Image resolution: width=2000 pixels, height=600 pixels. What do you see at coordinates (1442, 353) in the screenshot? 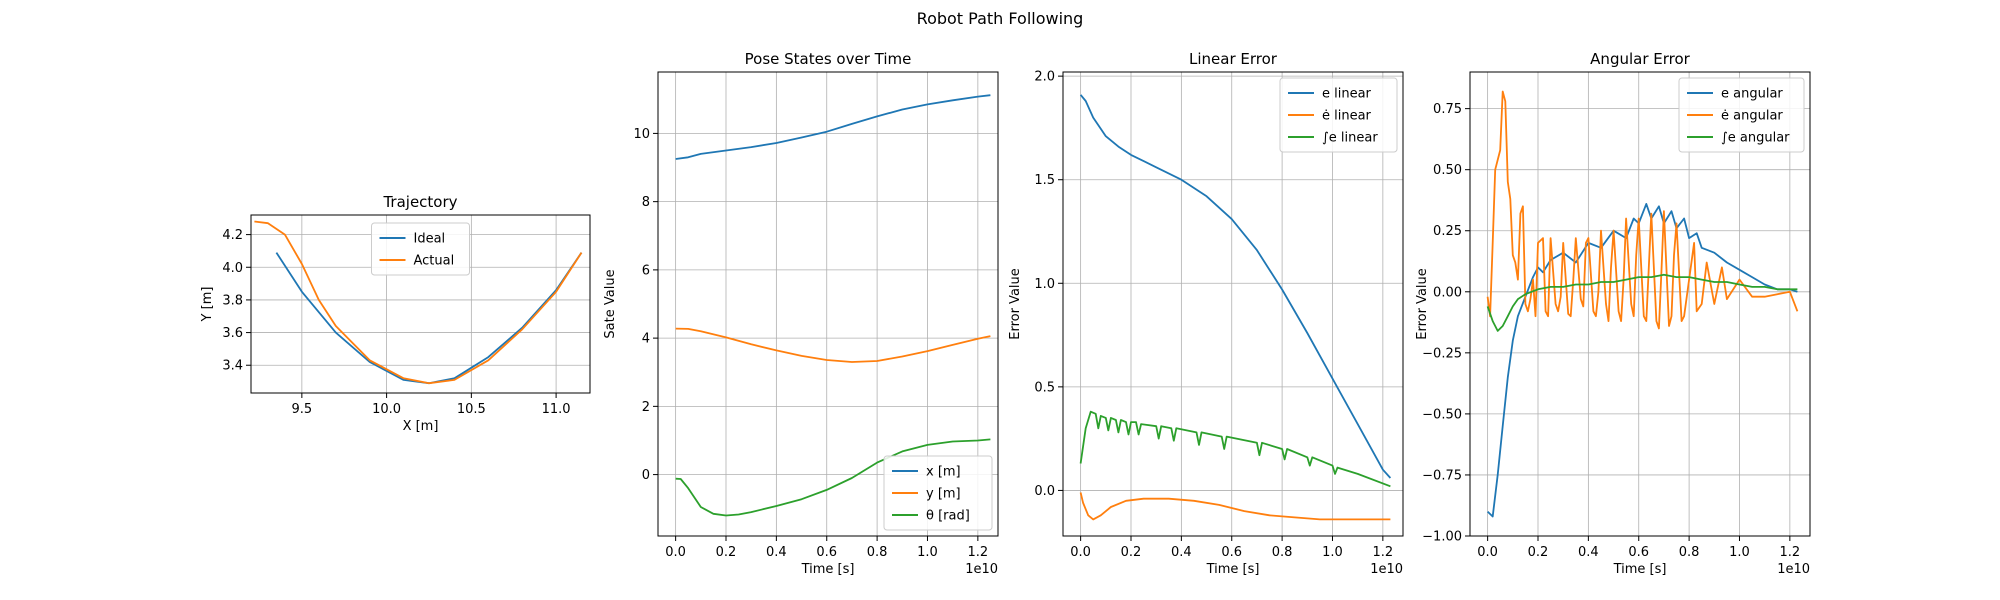
I see `y-tick-label-3: −0.25` at bounding box center [1442, 353].